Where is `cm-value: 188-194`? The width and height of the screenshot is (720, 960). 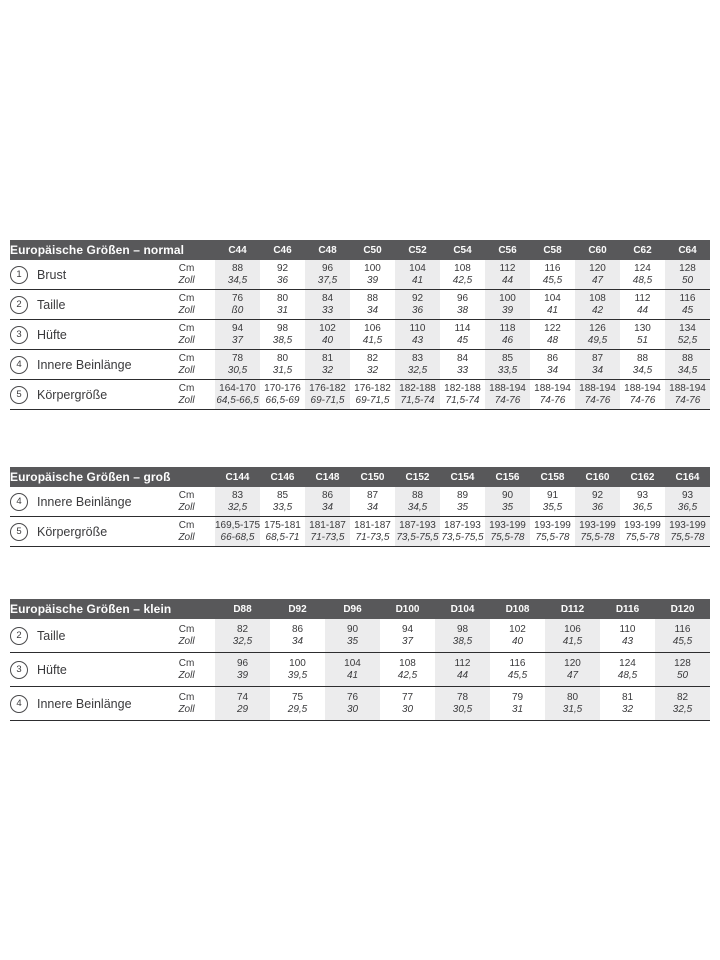 cm-value: 188-194 is located at coordinates (507, 388).